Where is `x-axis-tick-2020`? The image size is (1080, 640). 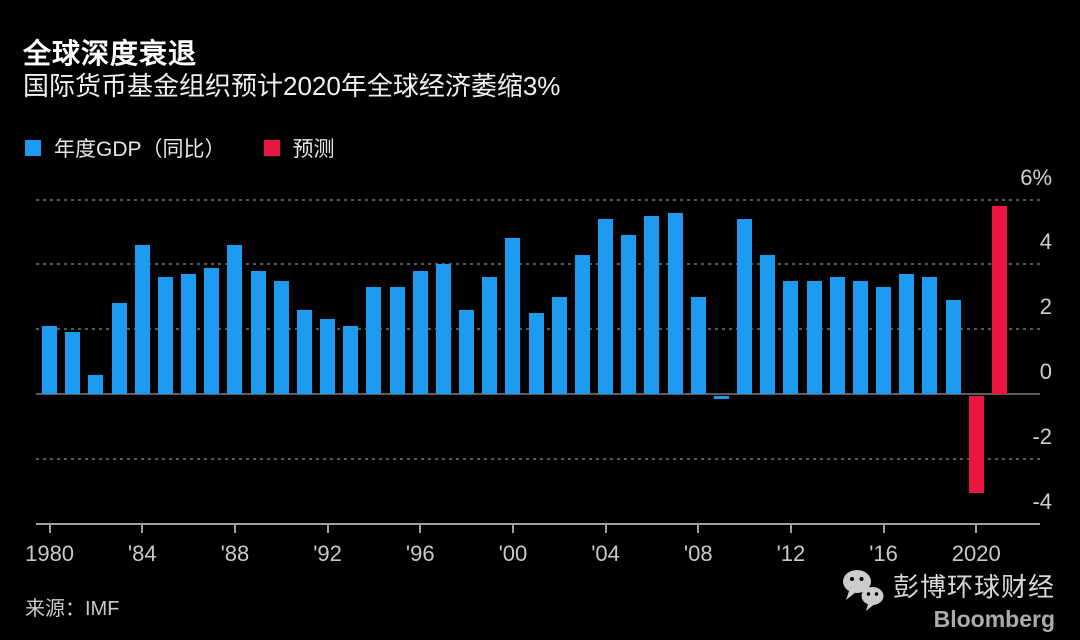
x-axis-tick-2020 is located at coordinates (976, 528).